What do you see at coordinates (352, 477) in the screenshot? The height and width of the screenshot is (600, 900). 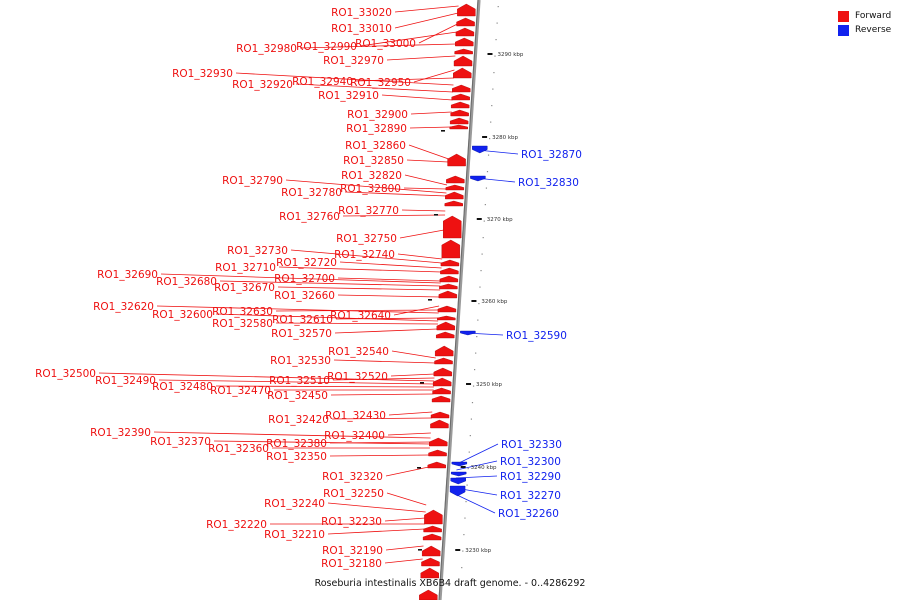 I see `gene-label-forward: RO1_32320` at bounding box center [352, 477].